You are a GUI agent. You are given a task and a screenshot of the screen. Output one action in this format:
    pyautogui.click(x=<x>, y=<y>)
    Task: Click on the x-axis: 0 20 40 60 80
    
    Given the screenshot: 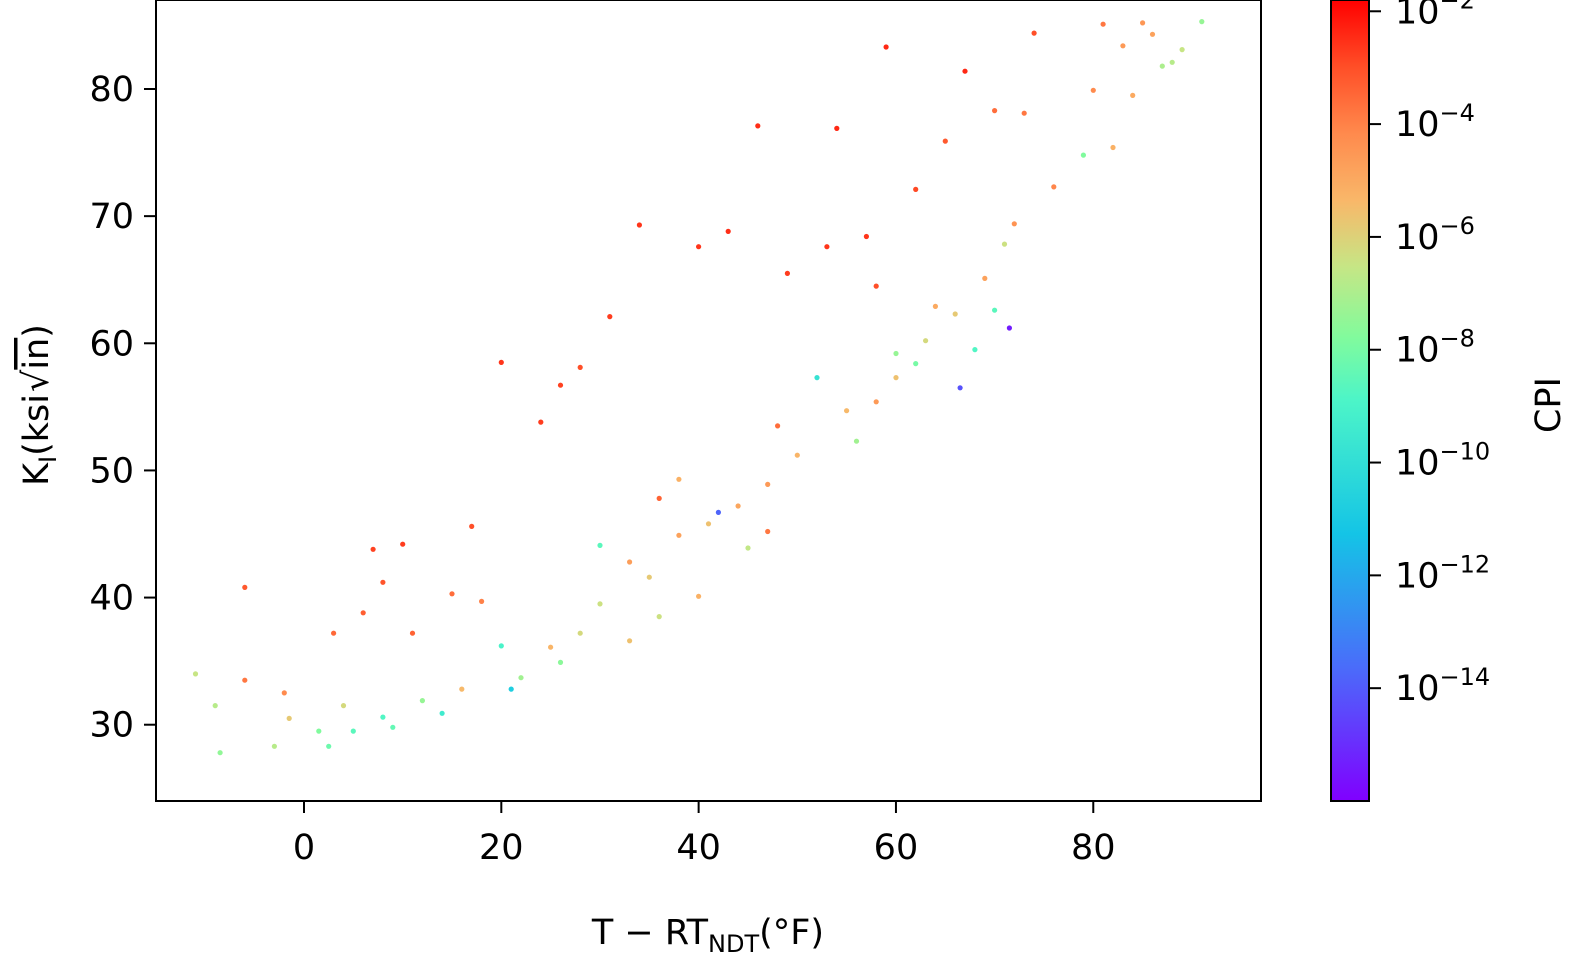 What is the action you would take?
    pyautogui.click(x=704, y=834)
    